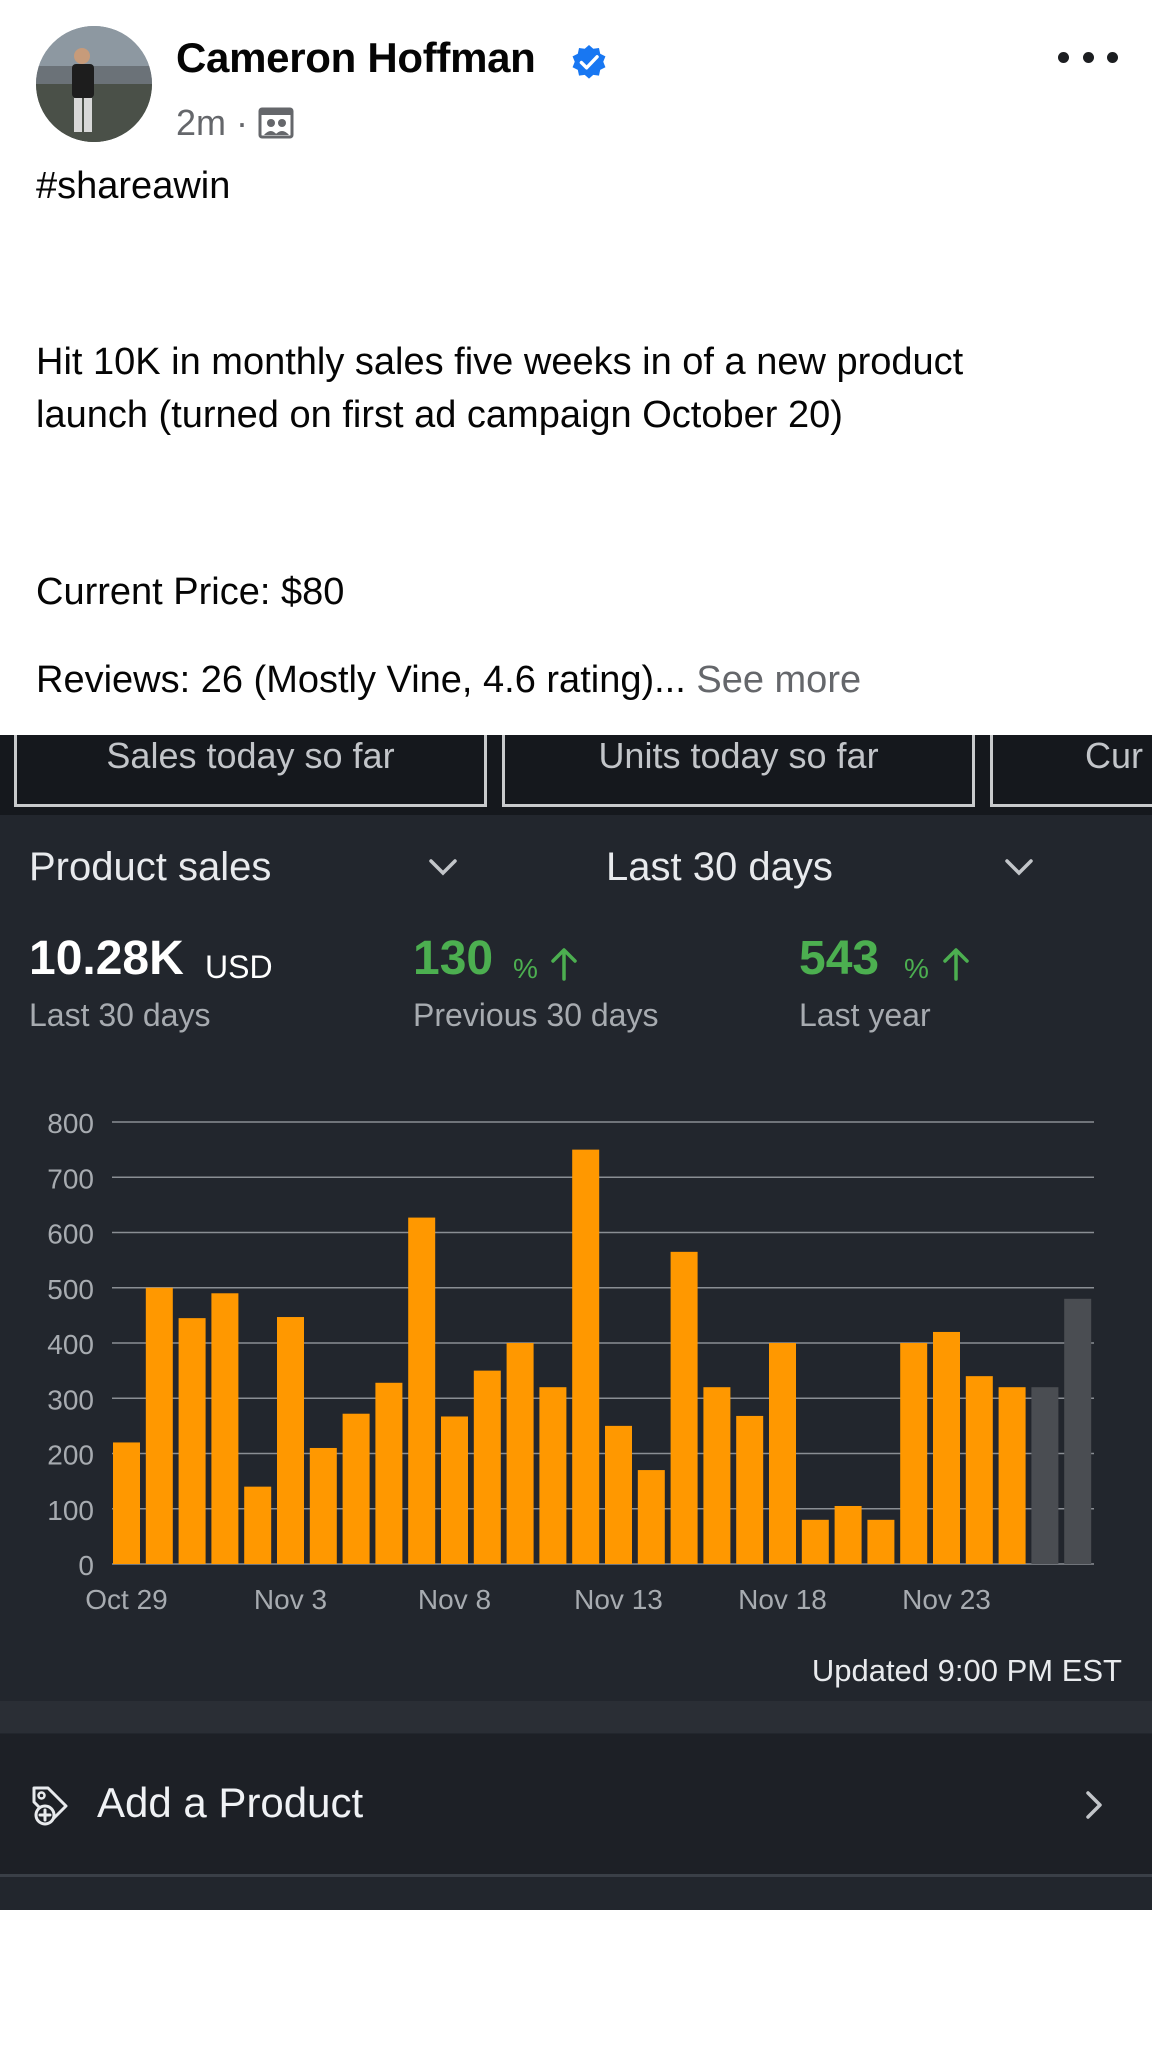 This screenshot has height=2048, width=1152. What do you see at coordinates (70, 1178) in the screenshot?
I see `chart-y-tick-label: 700` at bounding box center [70, 1178].